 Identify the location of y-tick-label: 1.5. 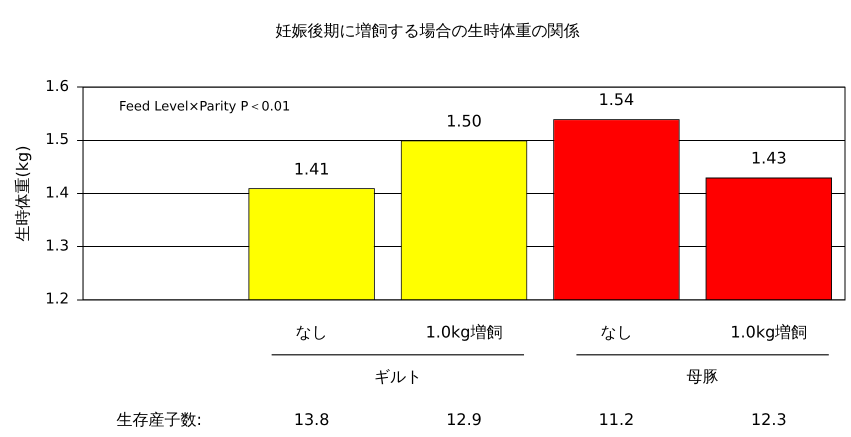
(57, 139).